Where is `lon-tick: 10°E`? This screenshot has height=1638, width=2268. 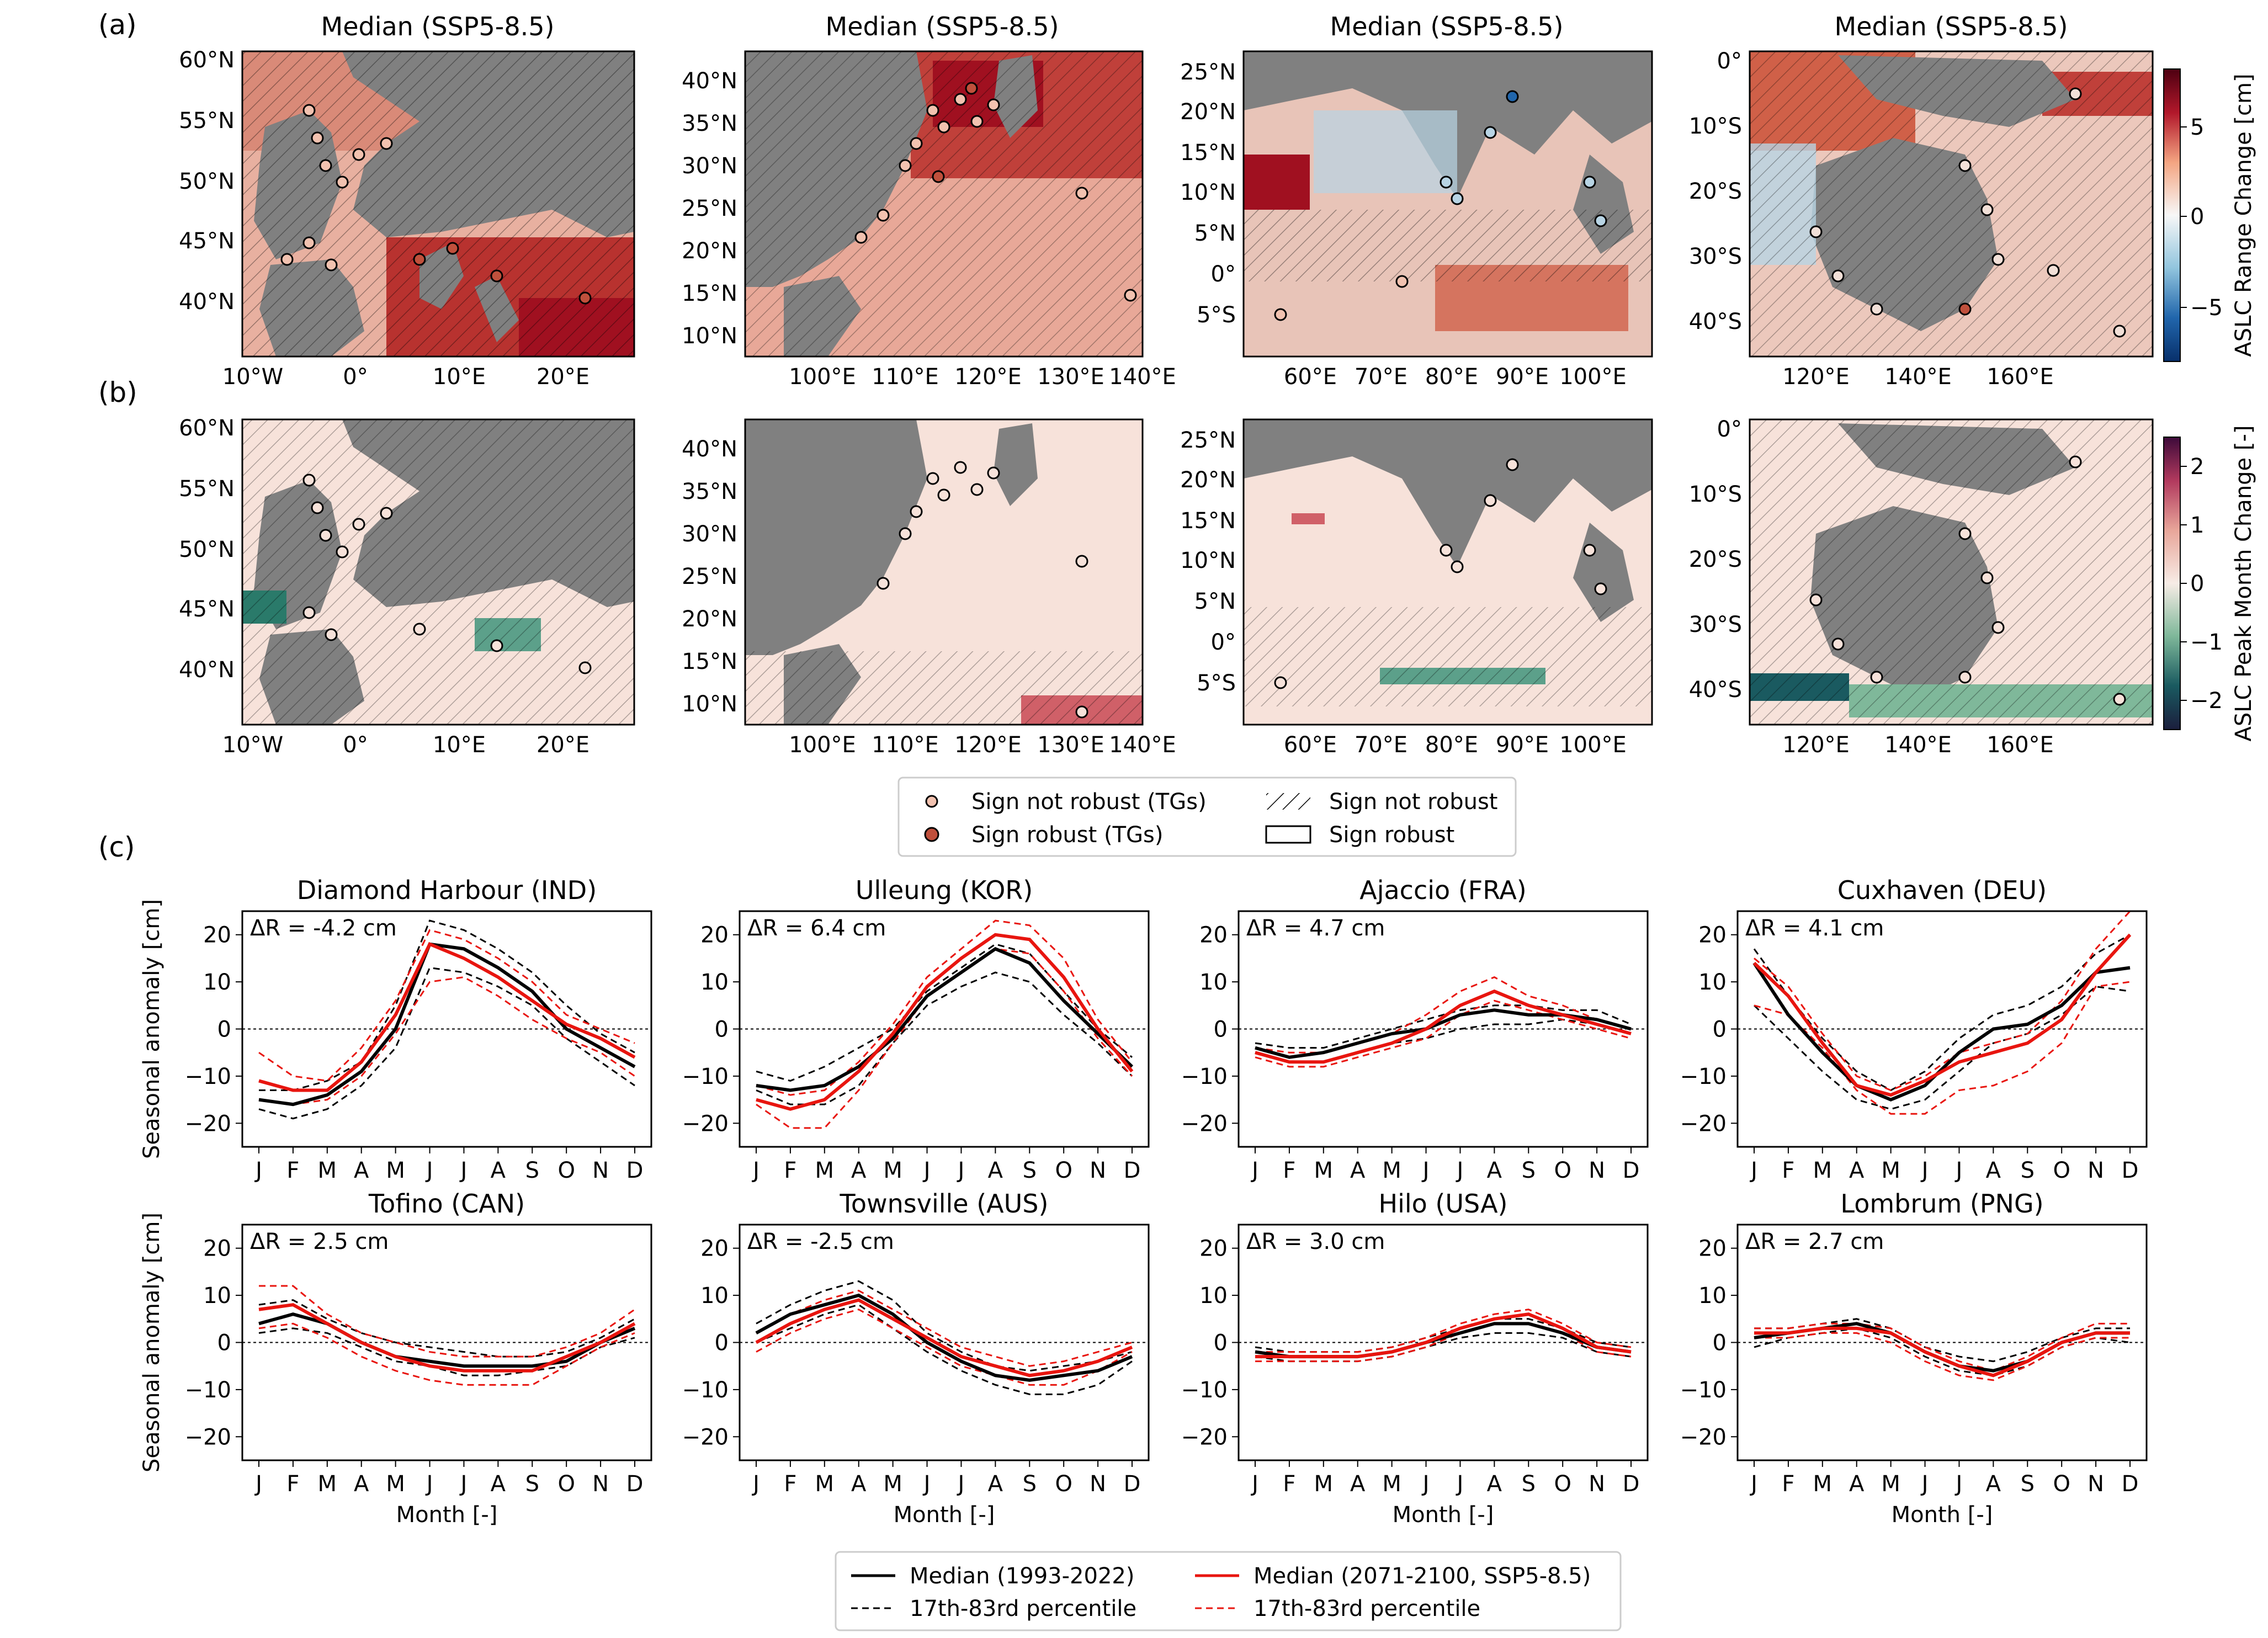 lon-tick: 10°E is located at coordinates (459, 745).